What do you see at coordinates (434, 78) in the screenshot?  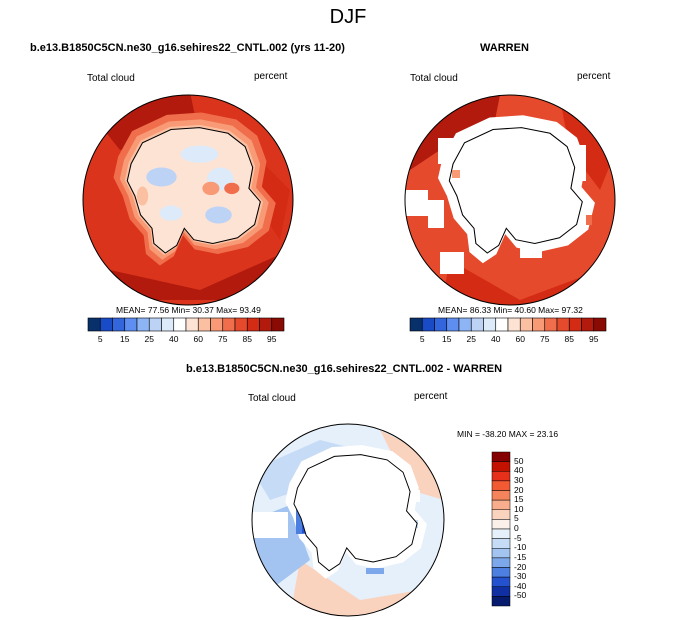 I see `panel-2-variable-label: Total cloud` at bounding box center [434, 78].